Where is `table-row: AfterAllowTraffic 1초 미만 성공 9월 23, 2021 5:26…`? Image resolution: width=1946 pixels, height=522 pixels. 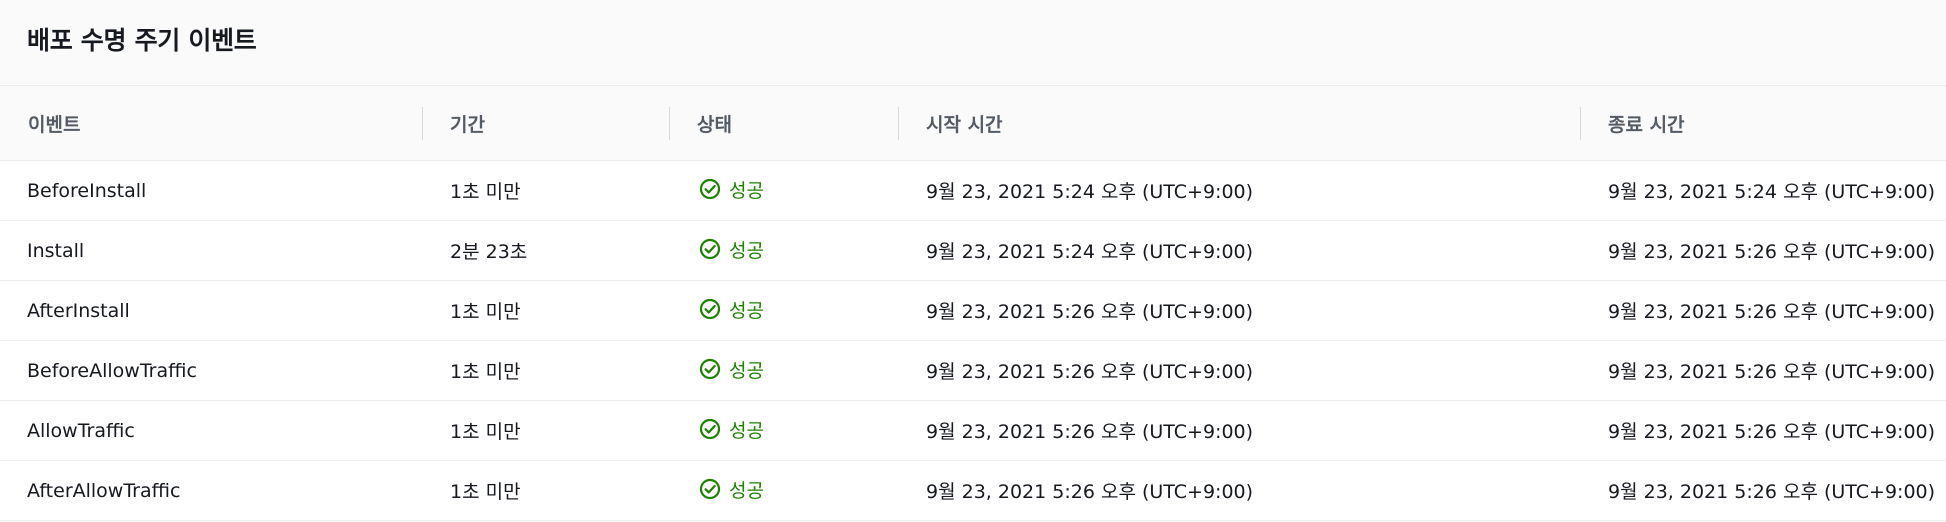
table-row: AfterAllowTraffic 1초 미만 성공 9월 23, 2021 5:26… is located at coordinates (973, 491).